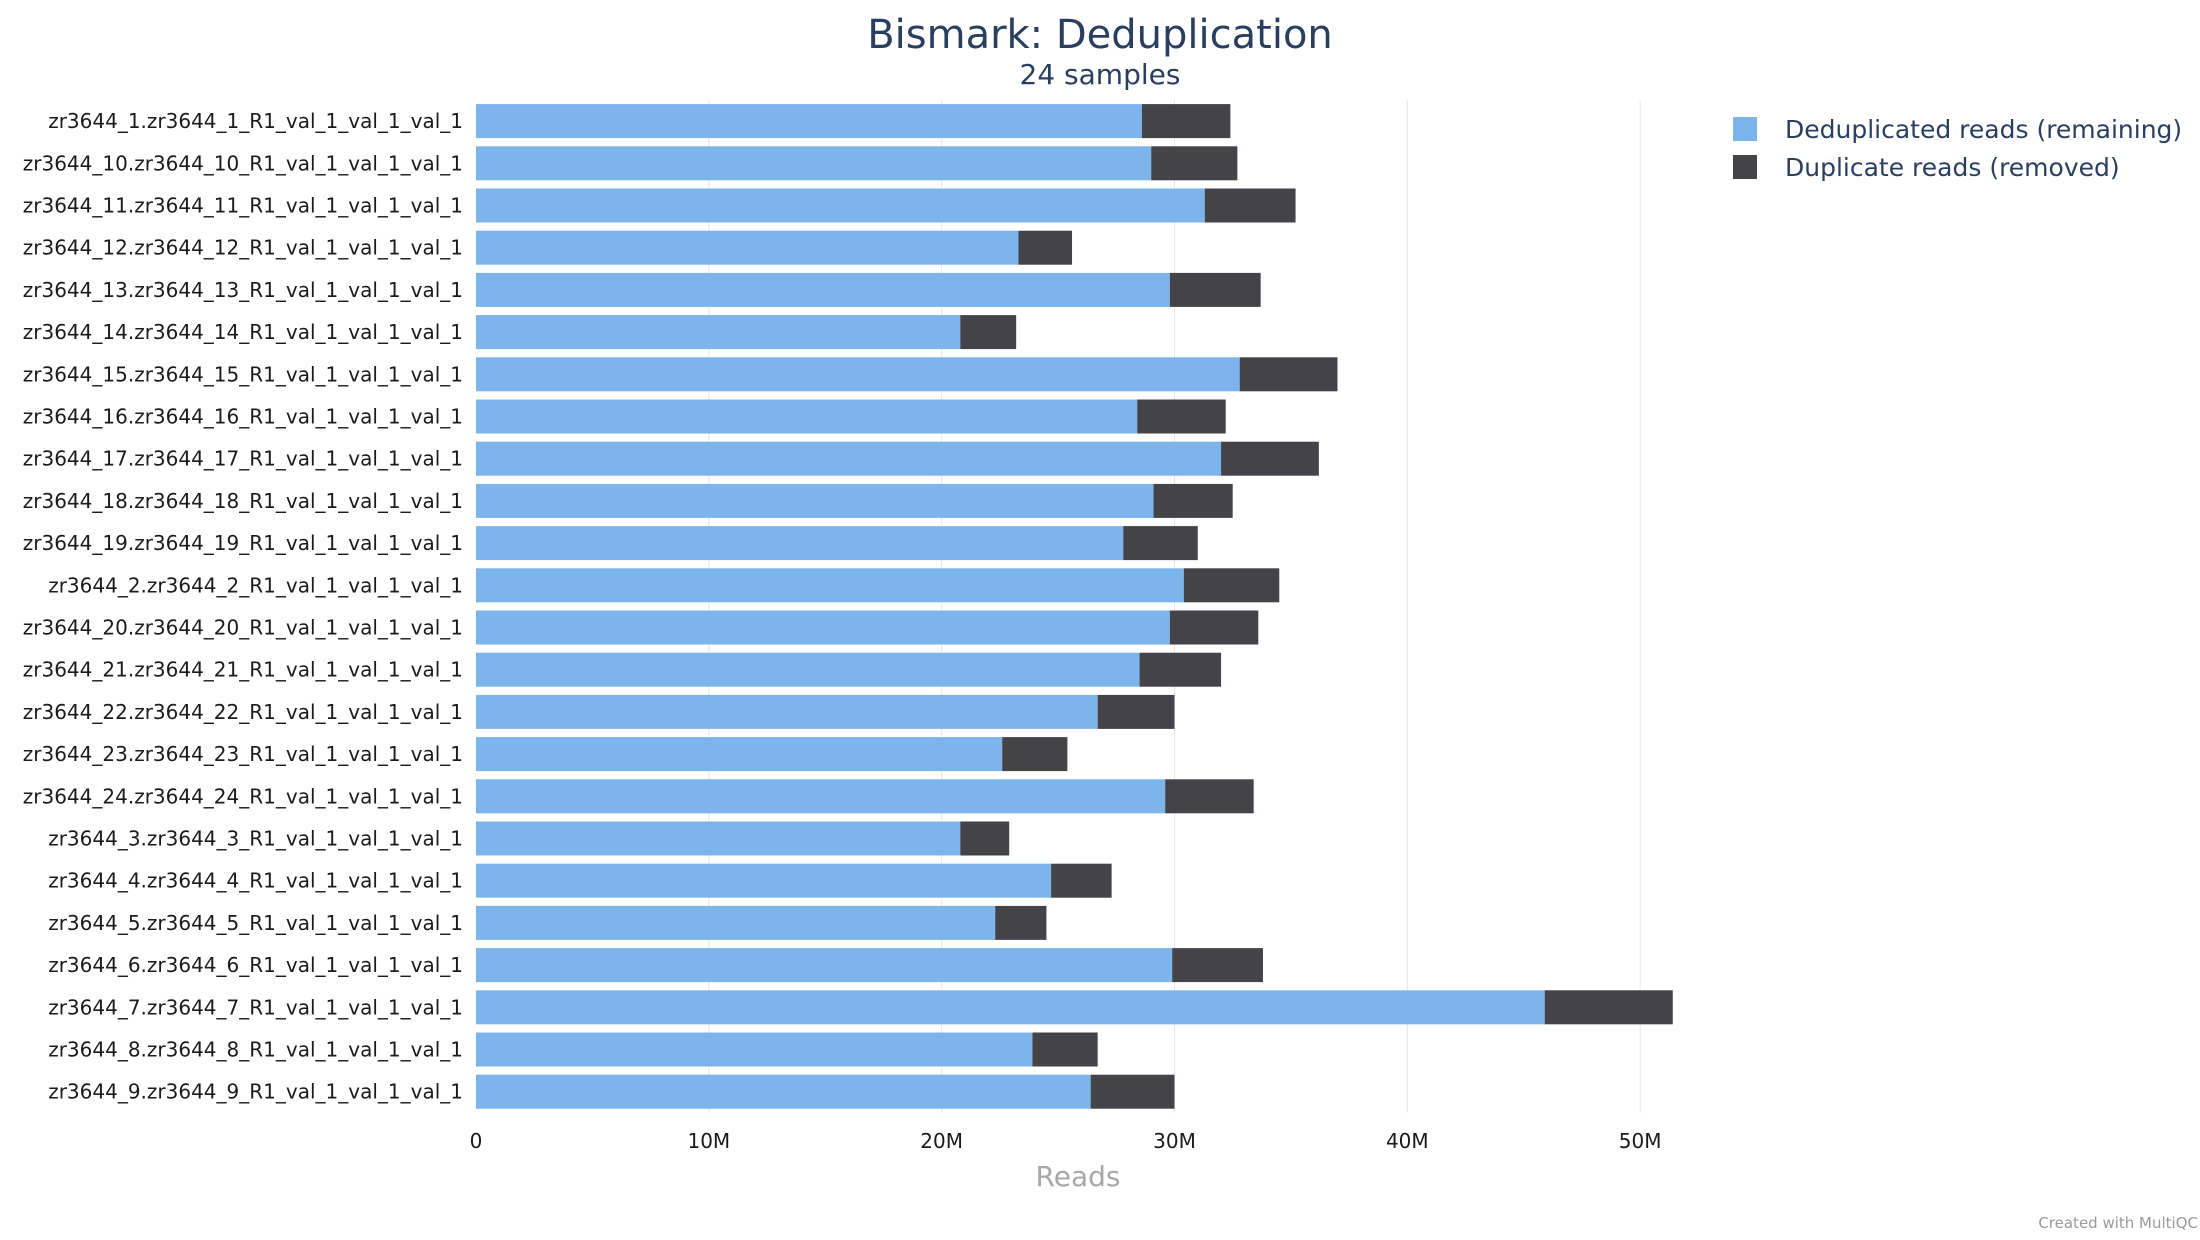 The height and width of the screenshot is (1240, 2200). What do you see at coordinates (255, 923) in the screenshot?
I see `category-label: zr3644_5.zr3644_5_R1_val_1_val_1_val_1` at bounding box center [255, 923].